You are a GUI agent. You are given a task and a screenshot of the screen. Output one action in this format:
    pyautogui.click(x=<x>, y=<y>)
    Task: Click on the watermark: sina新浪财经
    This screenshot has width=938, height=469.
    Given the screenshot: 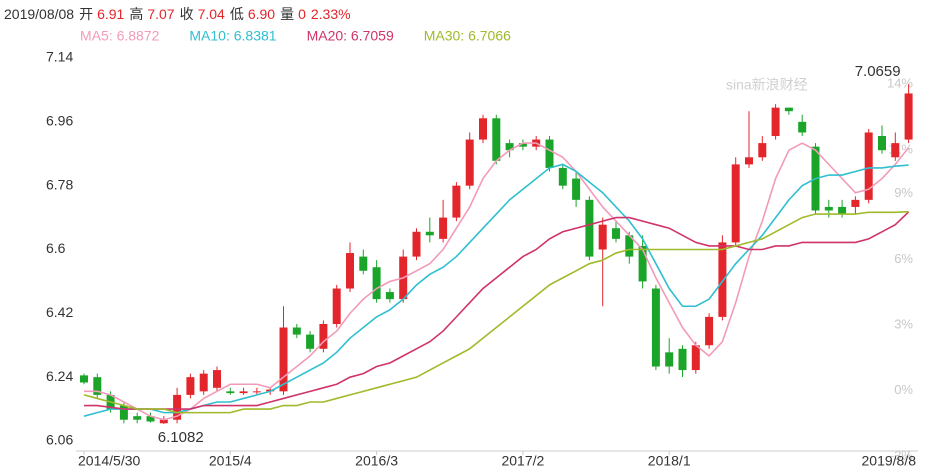 What is the action you would take?
    pyautogui.click(x=767, y=85)
    